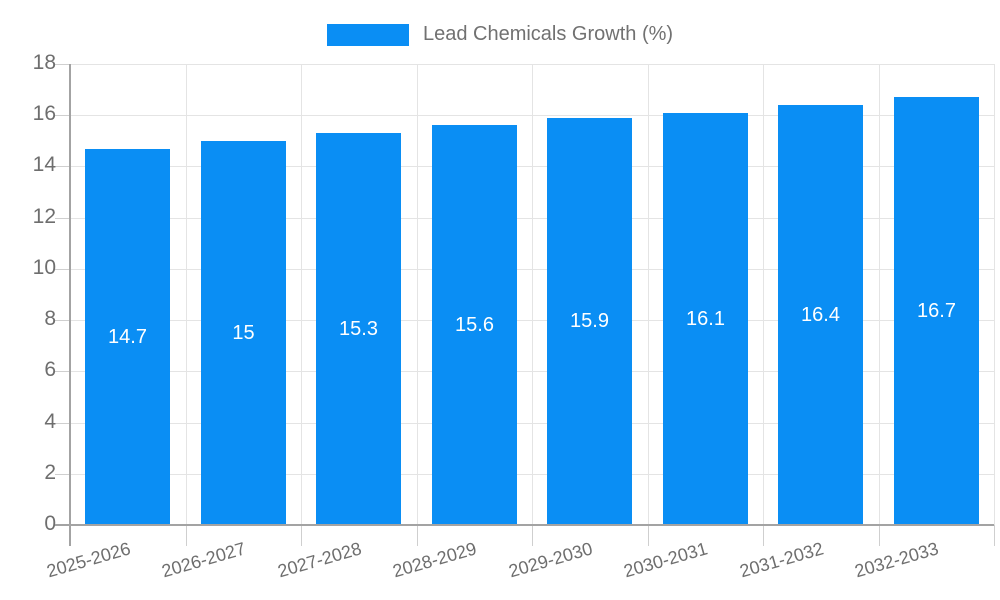  I want to click on y-axis-label: 14, so click(44, 164).